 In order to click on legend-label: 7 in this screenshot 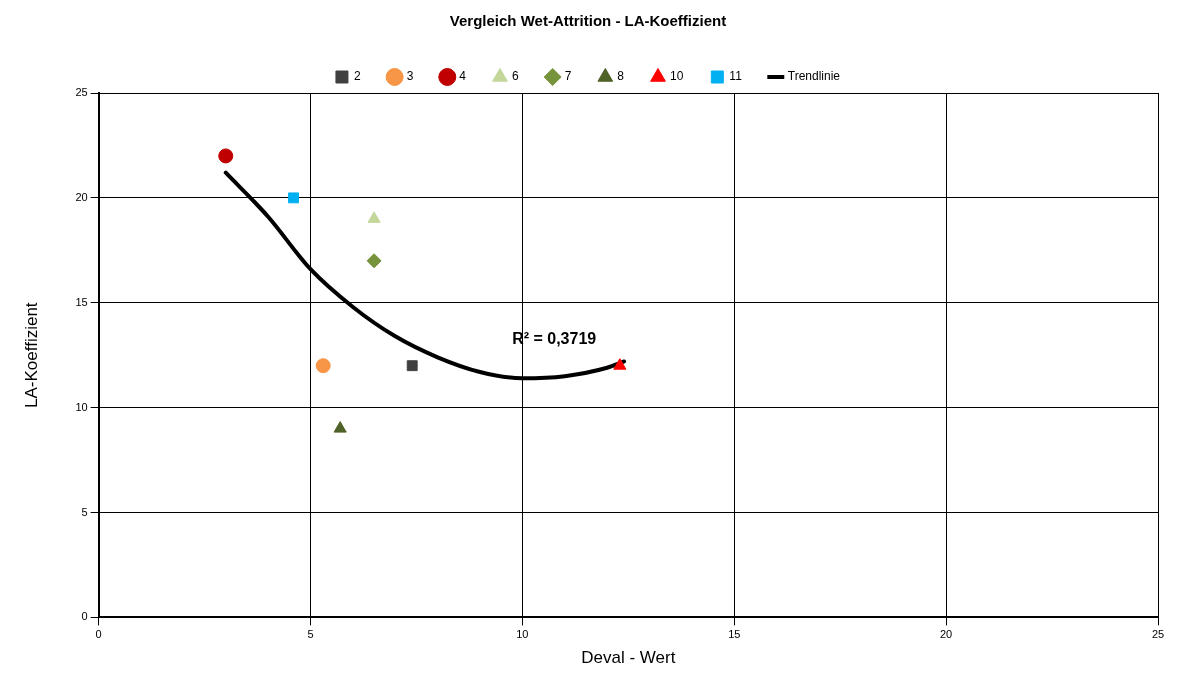, I will do `click(568, 76)`.